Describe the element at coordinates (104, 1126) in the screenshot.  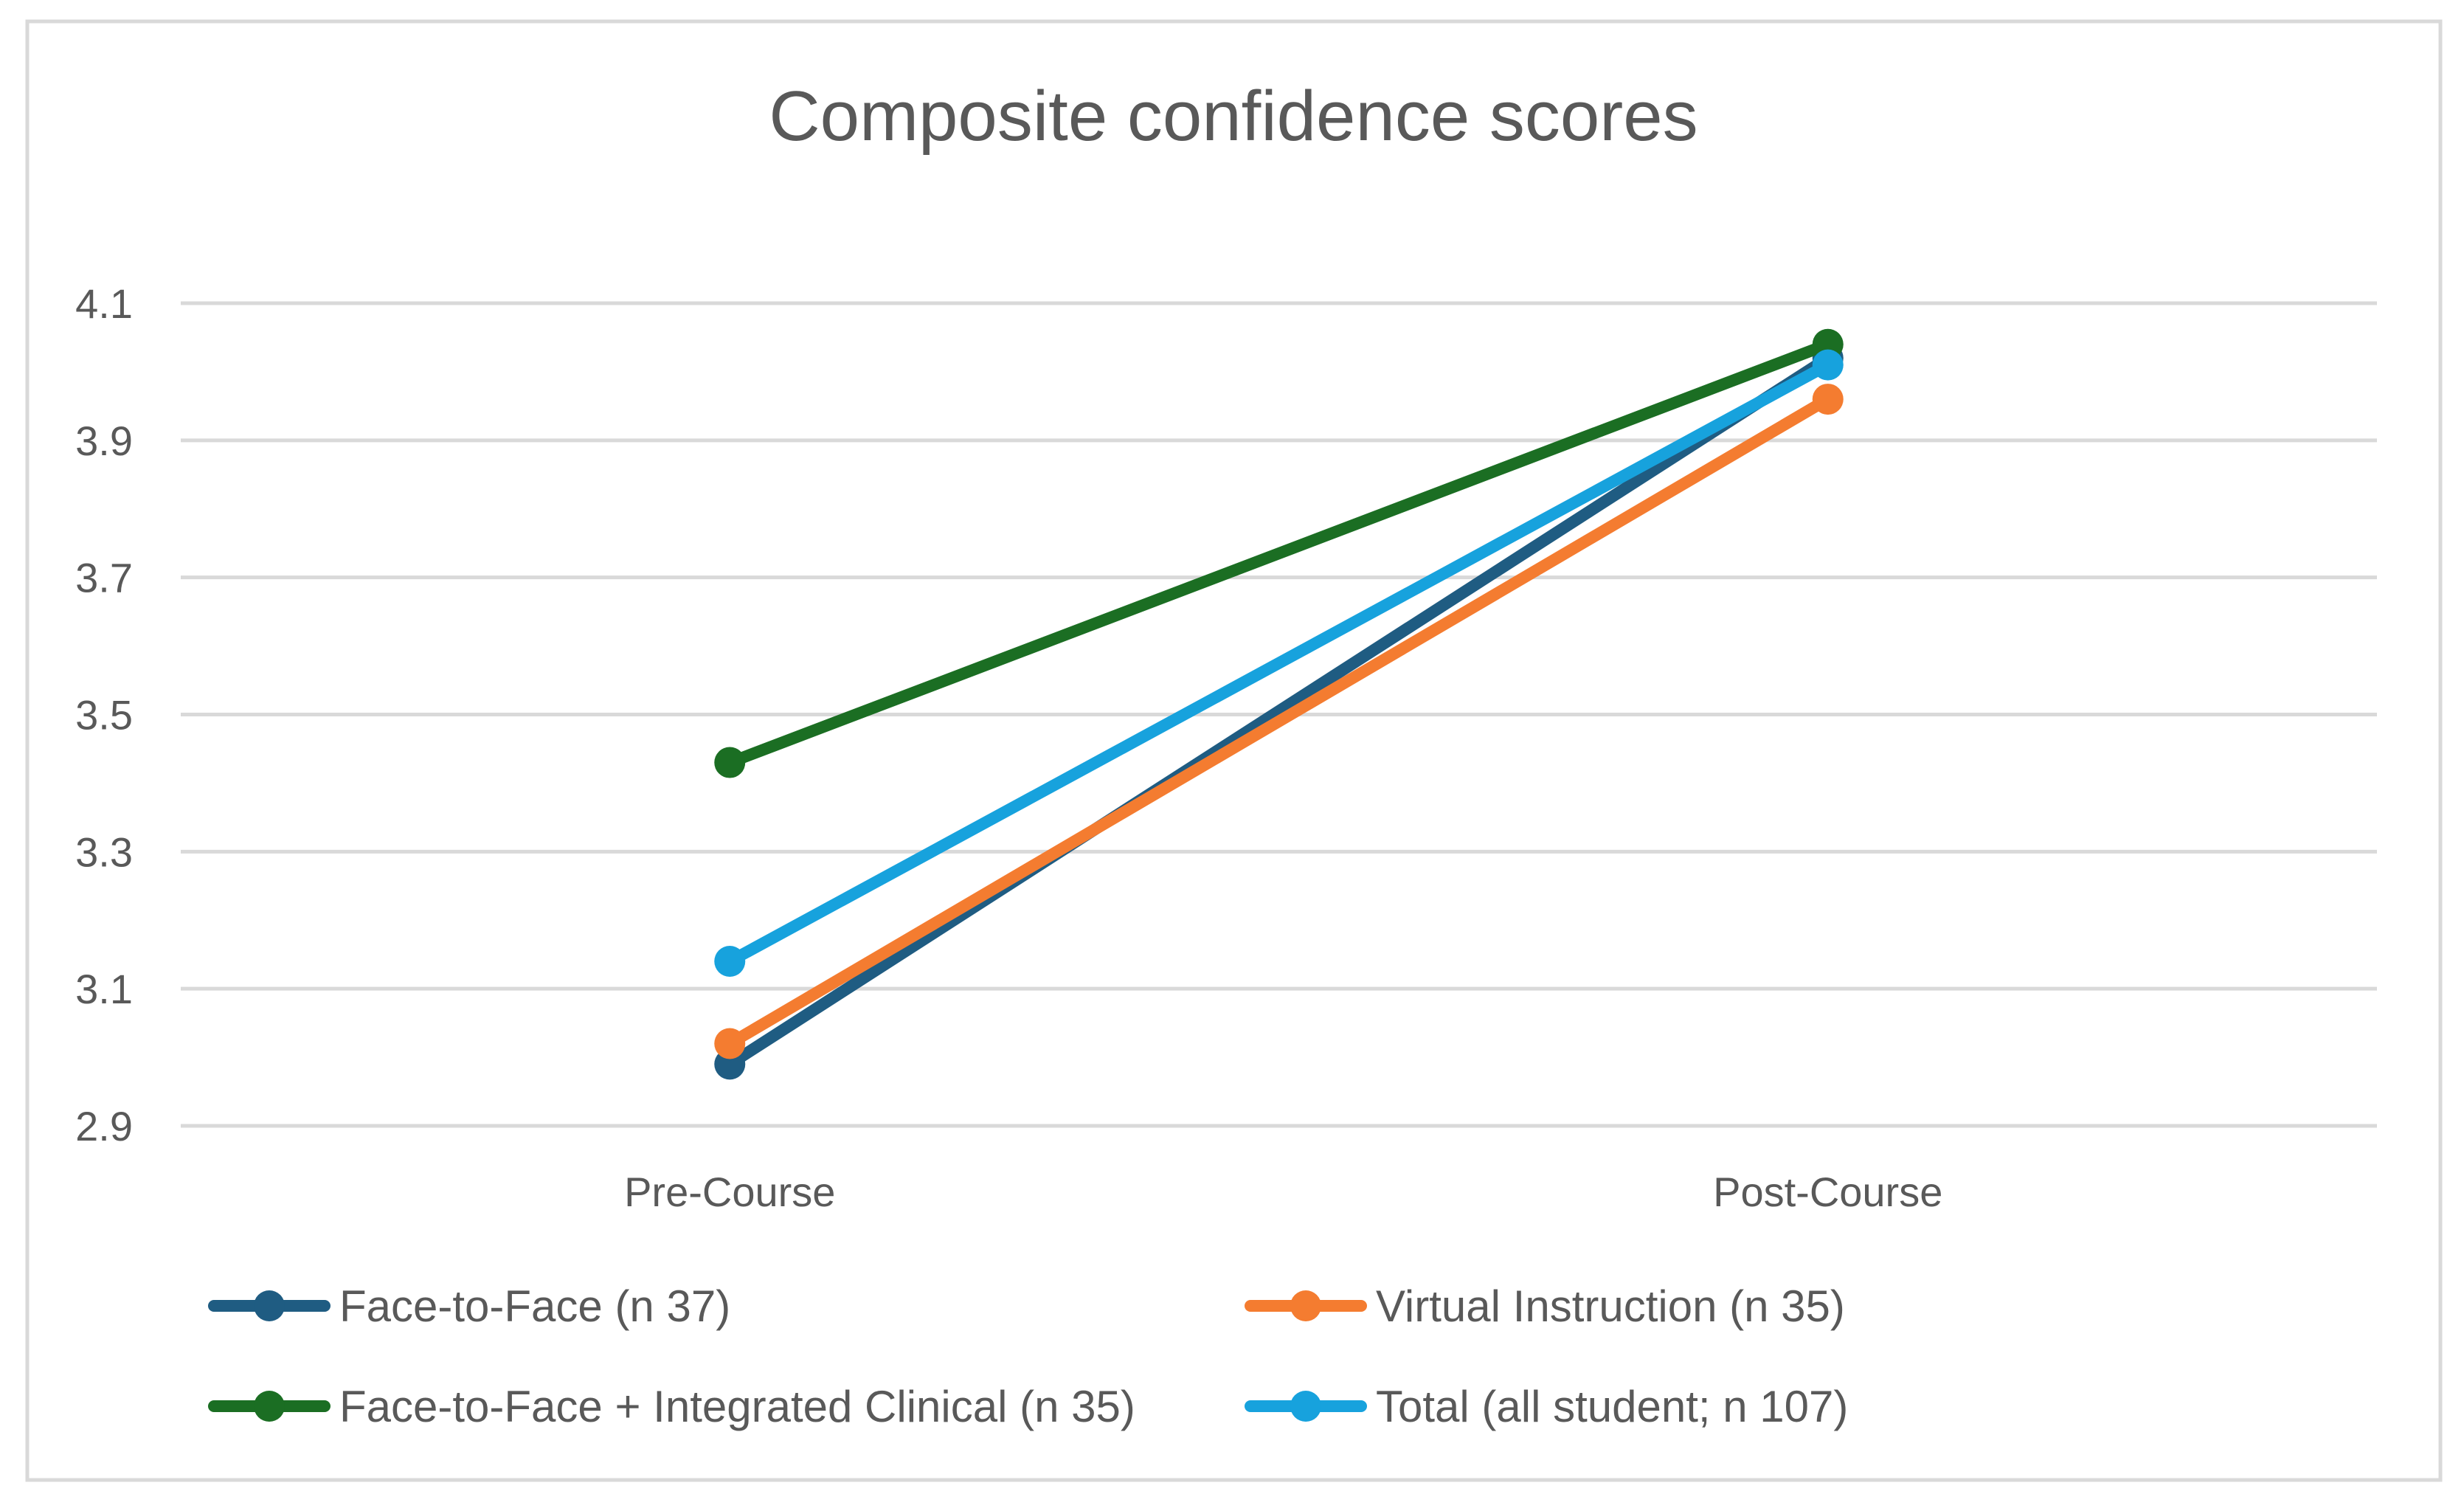
I see `y-tick-label: 2.9` at that location.